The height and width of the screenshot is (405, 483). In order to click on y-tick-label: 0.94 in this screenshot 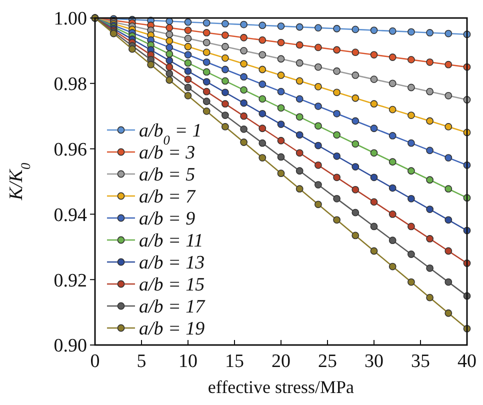, I will do `click(71, 215)`.